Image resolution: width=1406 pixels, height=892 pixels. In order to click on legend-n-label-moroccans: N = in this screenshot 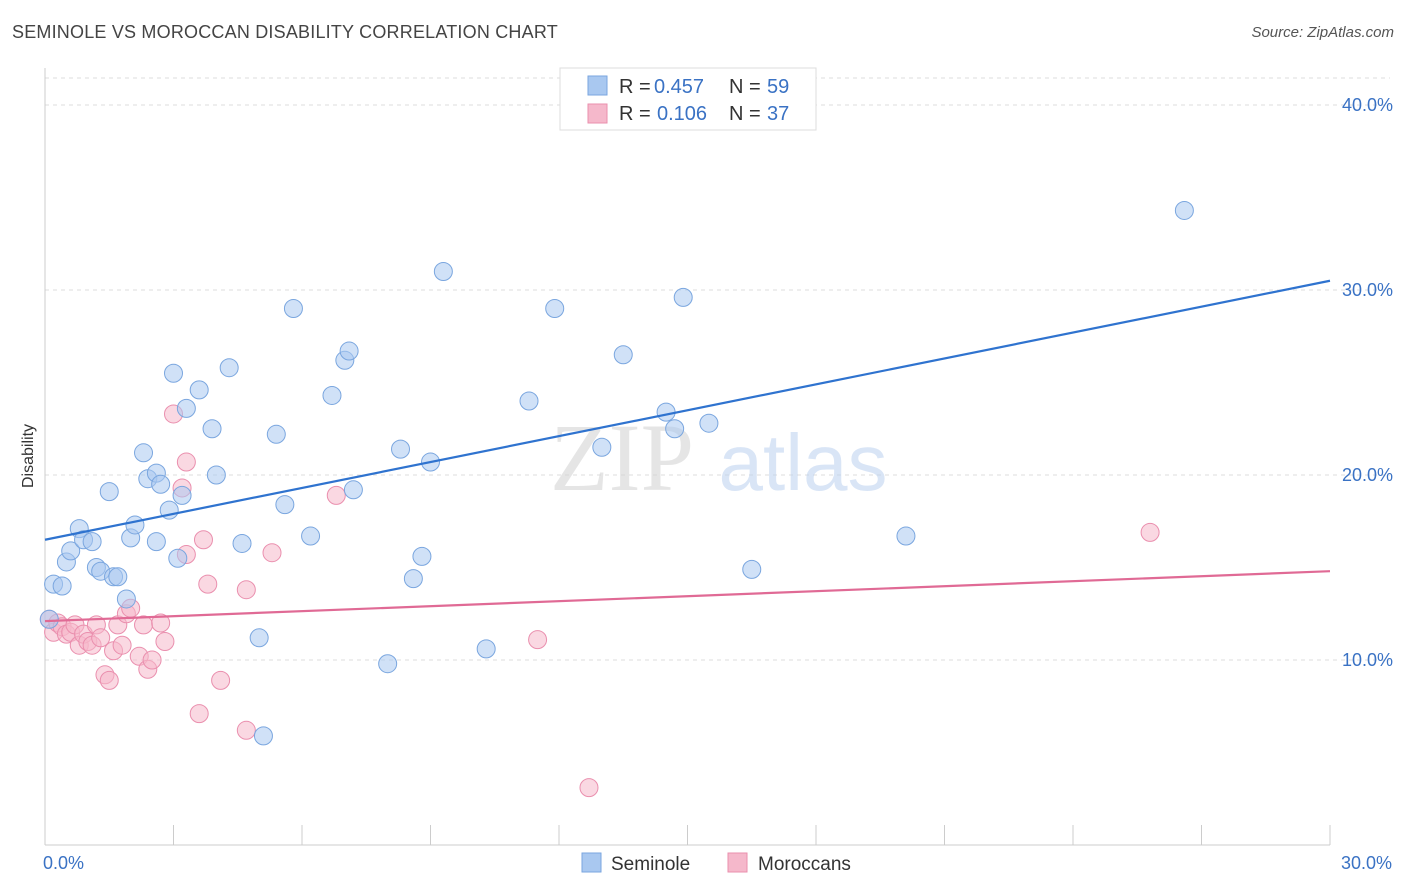, I will do `click(745, 114)`.